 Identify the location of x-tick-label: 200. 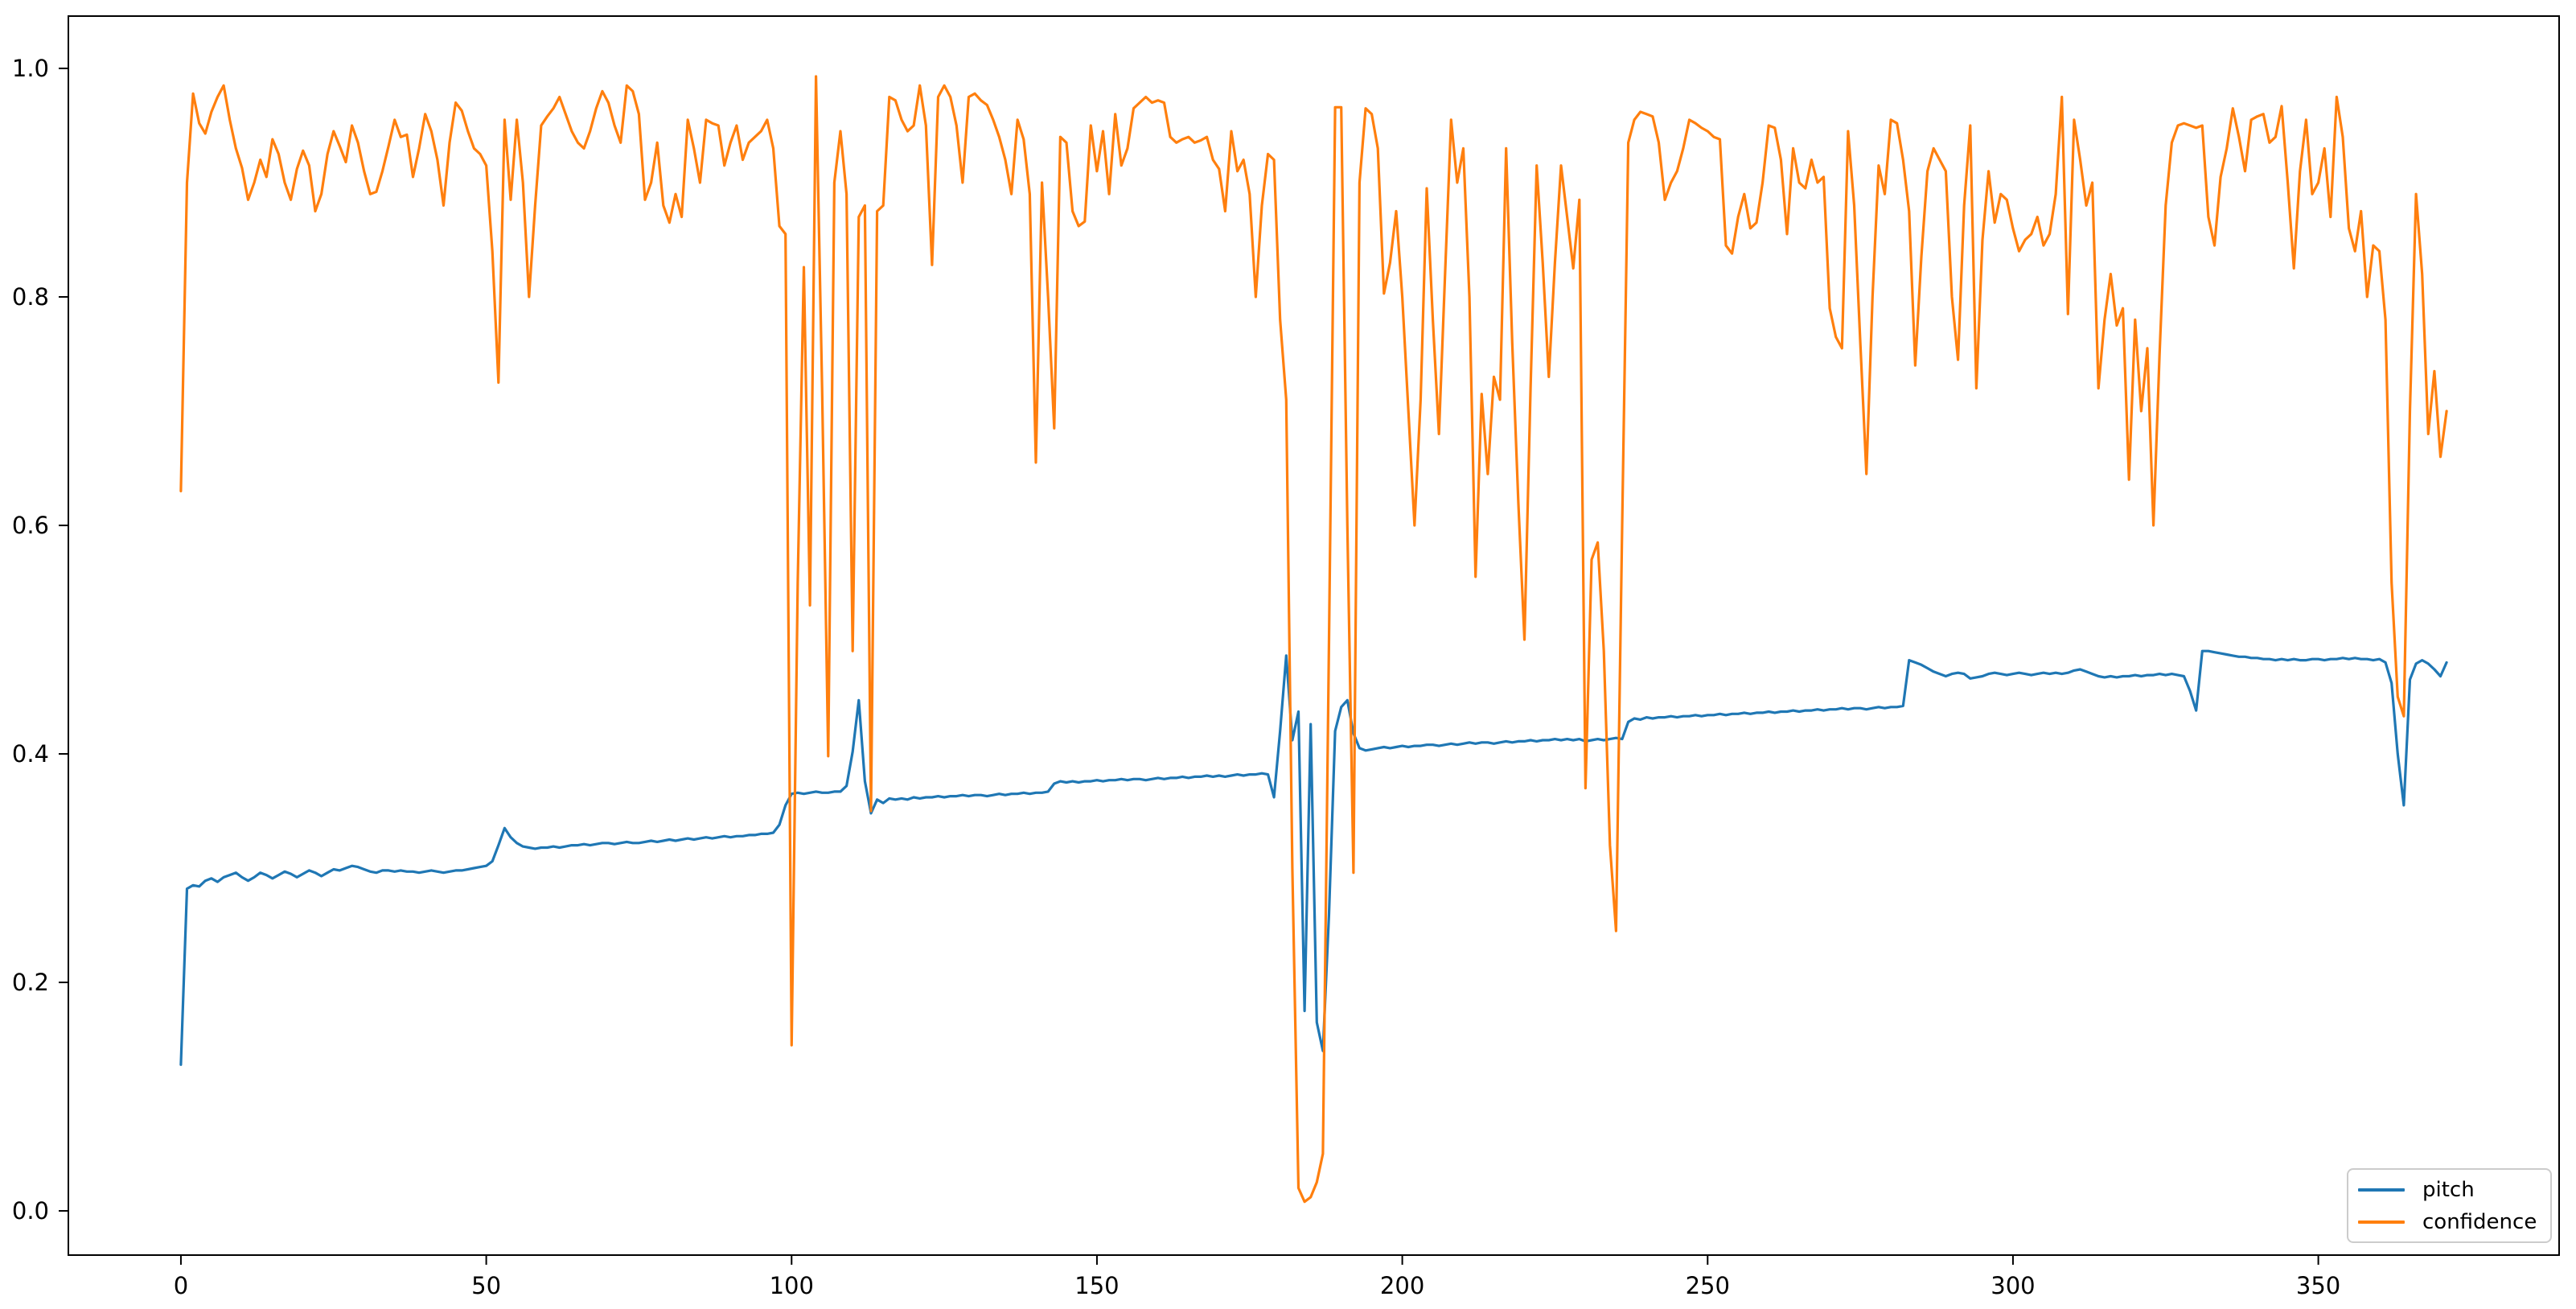
(1402, 1285).